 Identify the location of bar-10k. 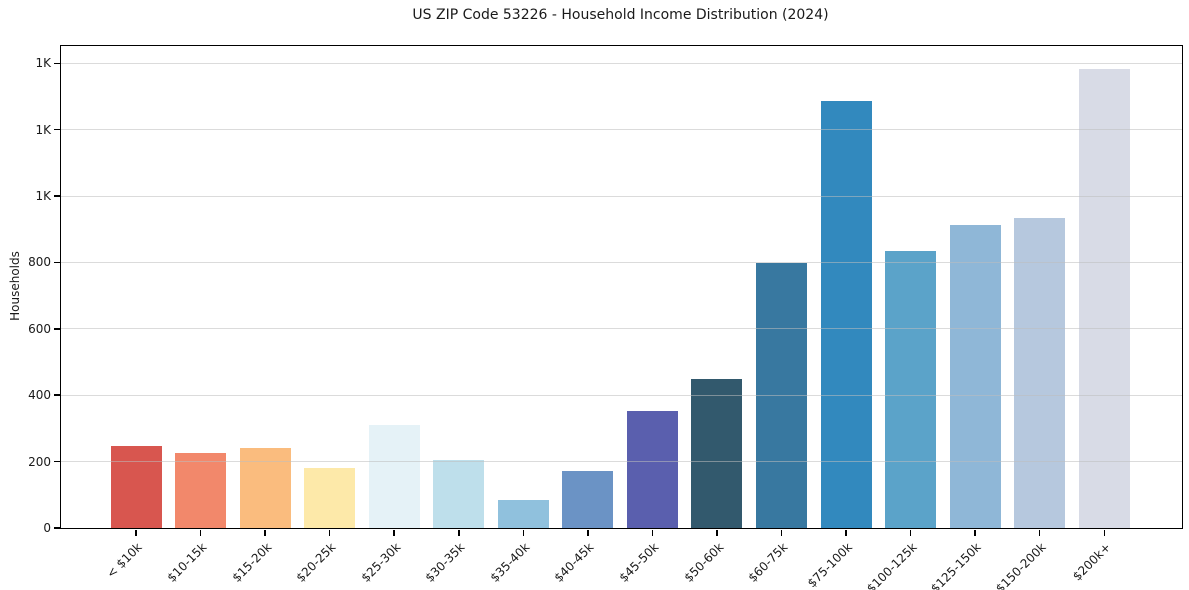
(136, 487).